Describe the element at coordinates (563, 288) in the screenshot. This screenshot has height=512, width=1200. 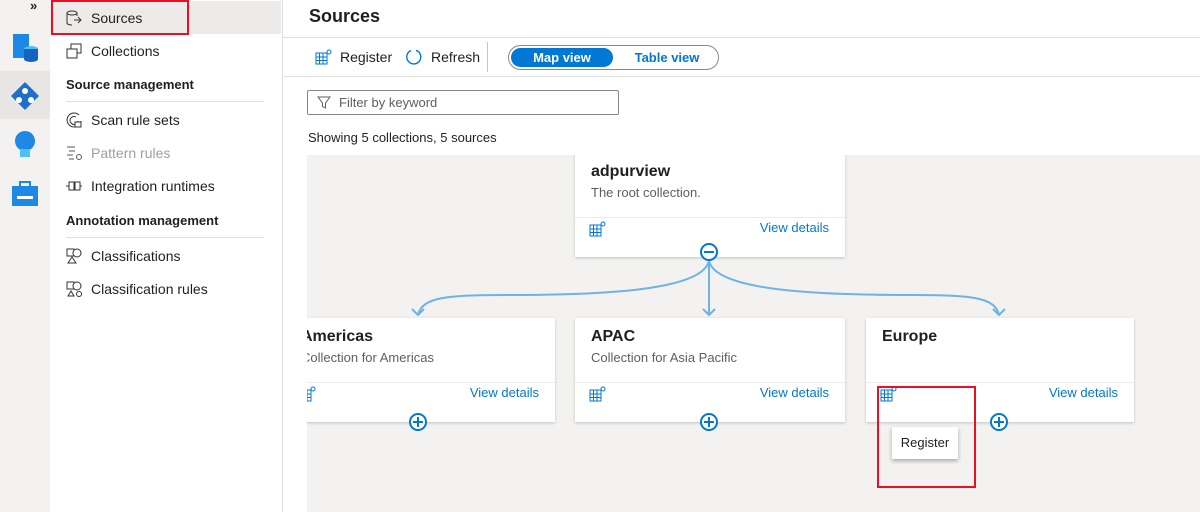
I see `connector-americas` at that location.